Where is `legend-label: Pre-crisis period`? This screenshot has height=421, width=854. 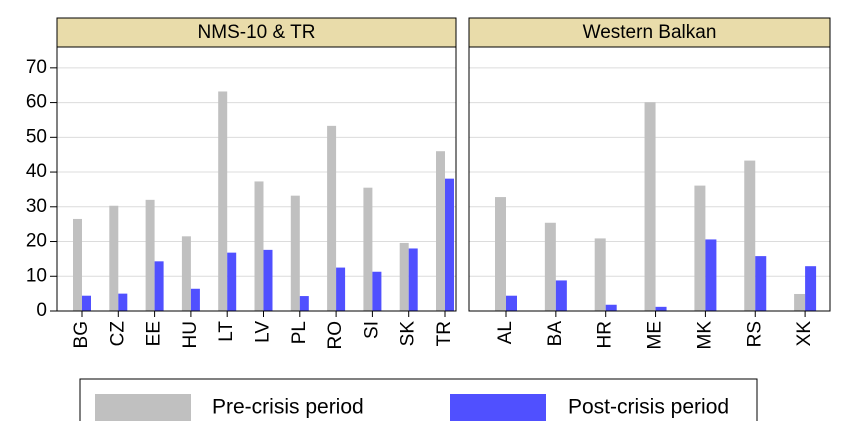
legend-label: Pre-crisis period is located at coordinates (288, 407).